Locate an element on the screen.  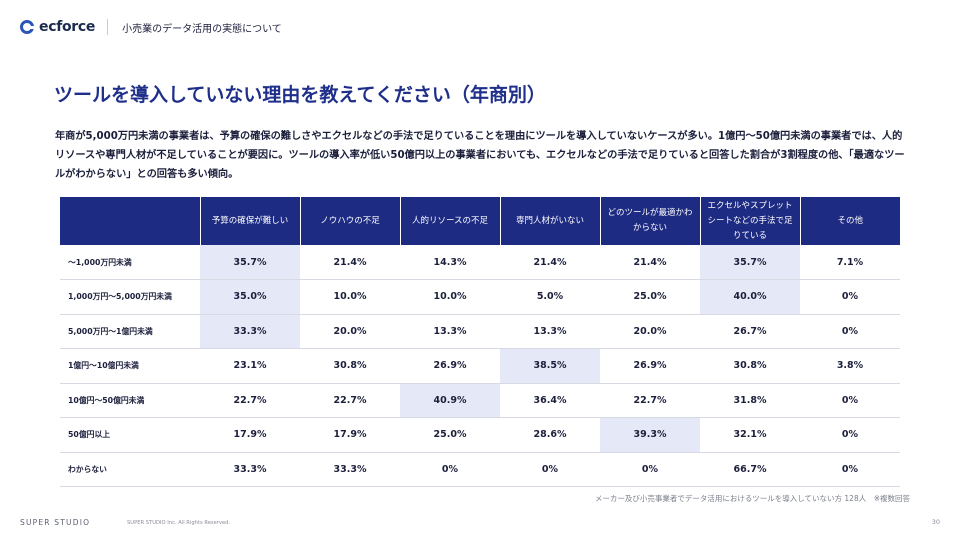
footer-brand: SUPER STUDIO is located at coordinates (55, 522).